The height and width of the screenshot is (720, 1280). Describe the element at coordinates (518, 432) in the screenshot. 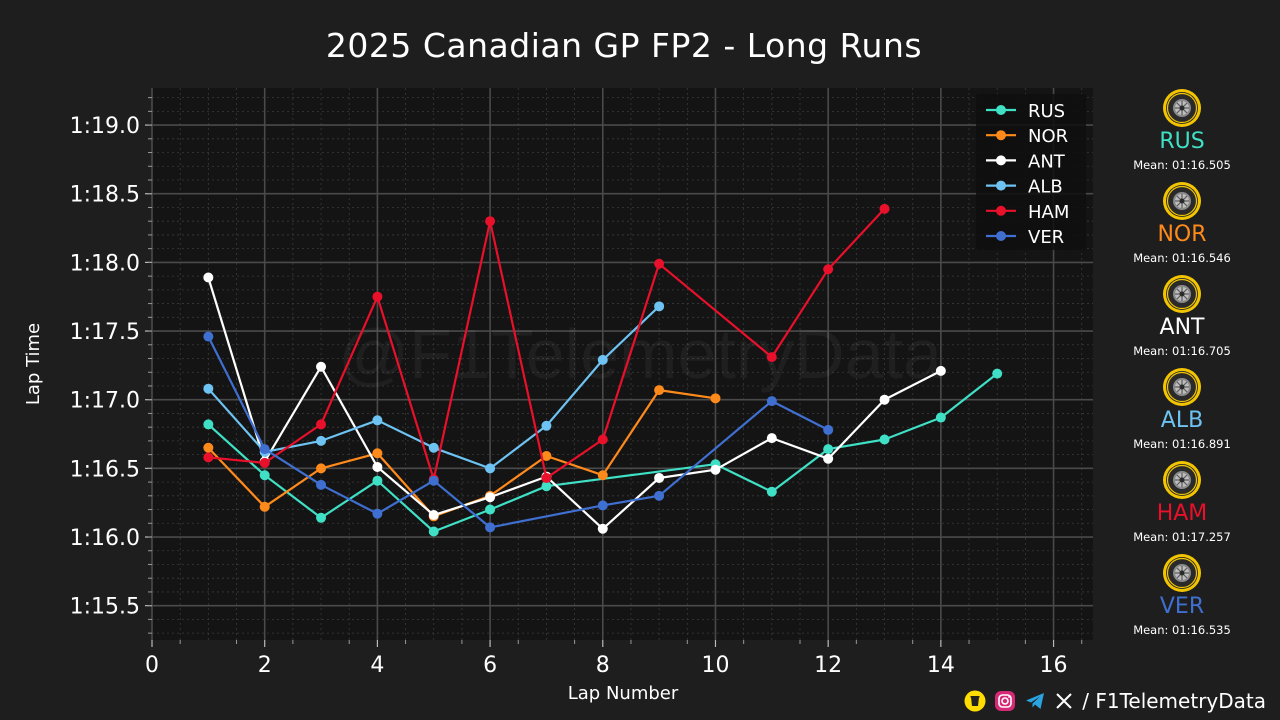

I see `series-line` at that location.